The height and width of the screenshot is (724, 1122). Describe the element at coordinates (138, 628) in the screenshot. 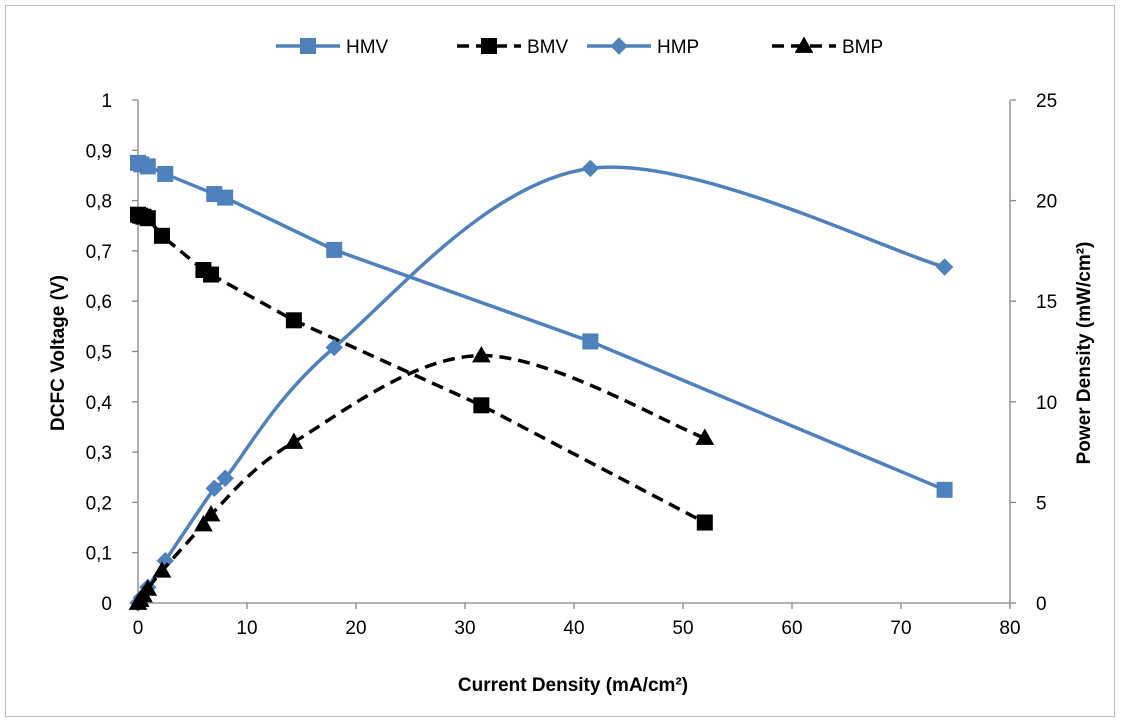

I see `x-tick-label: 0` at that location.